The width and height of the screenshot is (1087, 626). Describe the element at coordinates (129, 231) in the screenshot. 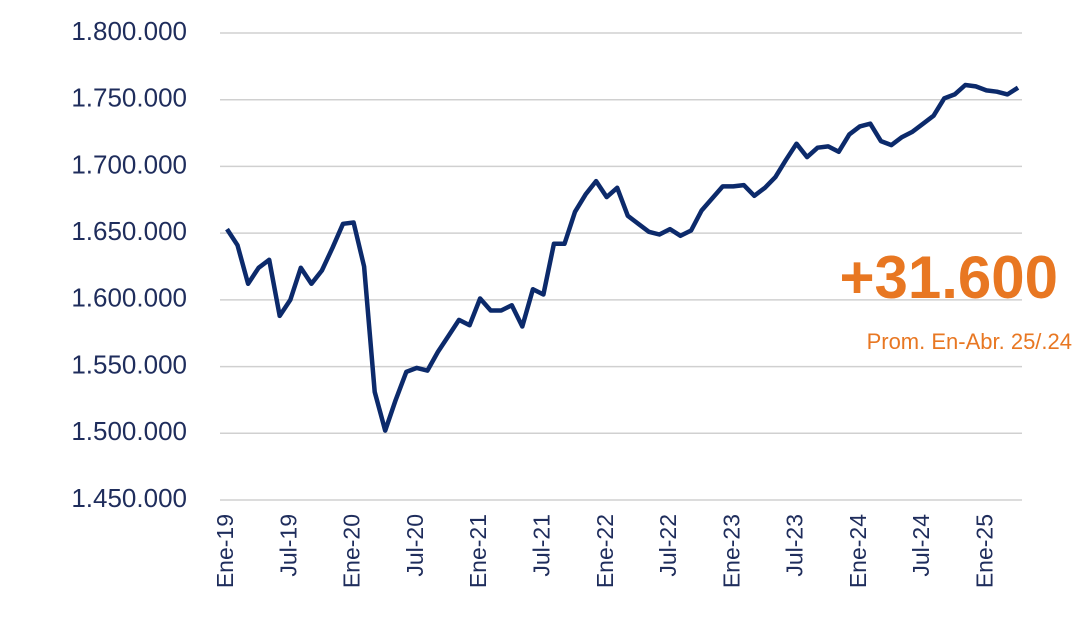

I see `y-tick-label: 1.650.000` at that location.